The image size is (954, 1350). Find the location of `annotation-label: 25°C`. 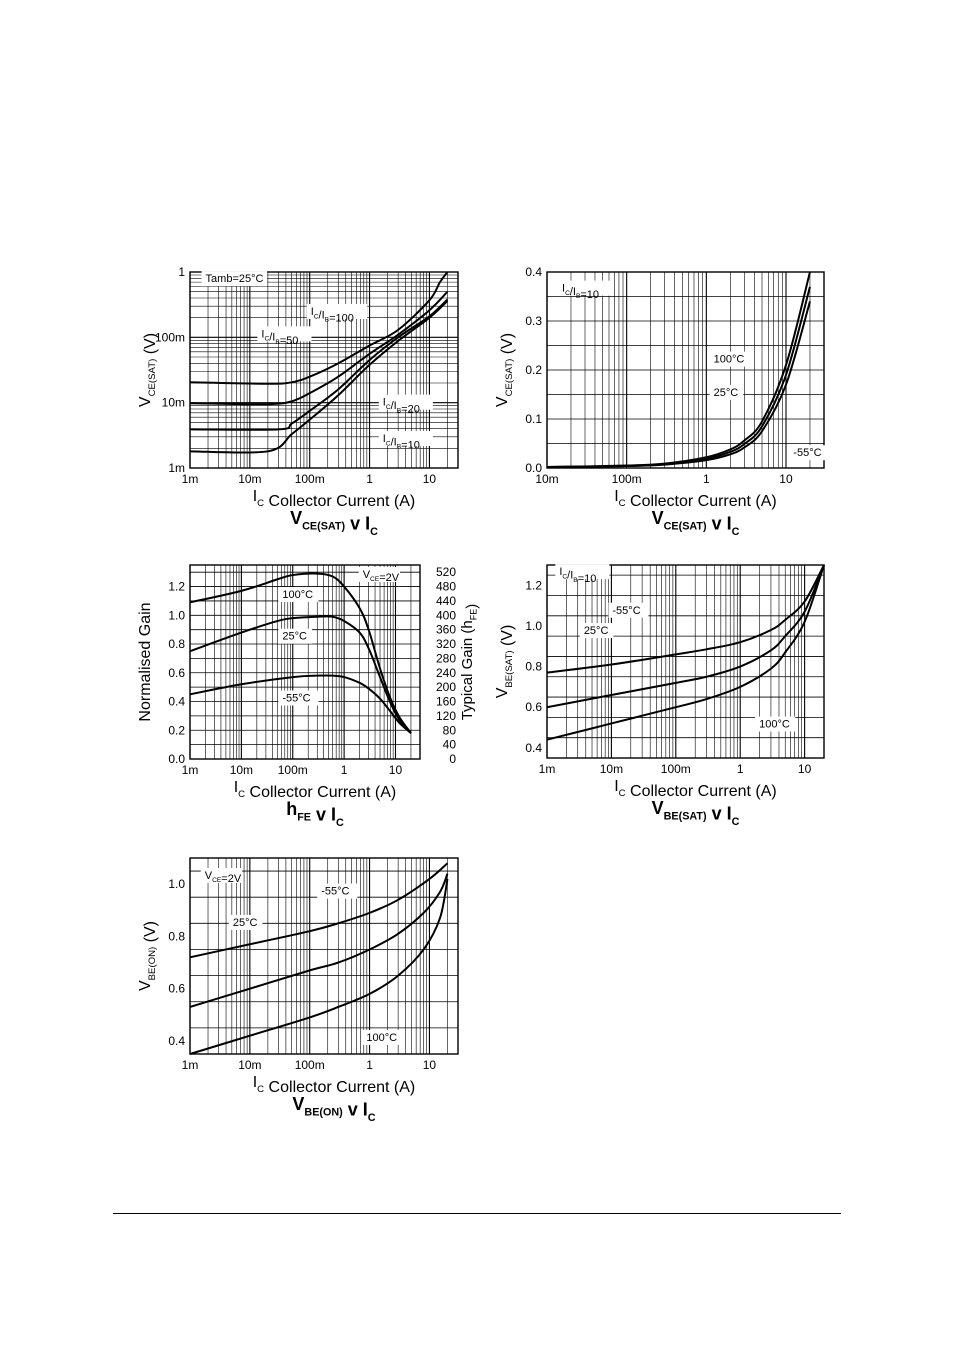

annotation-label: 25°C is located at coordinates (294, 637).